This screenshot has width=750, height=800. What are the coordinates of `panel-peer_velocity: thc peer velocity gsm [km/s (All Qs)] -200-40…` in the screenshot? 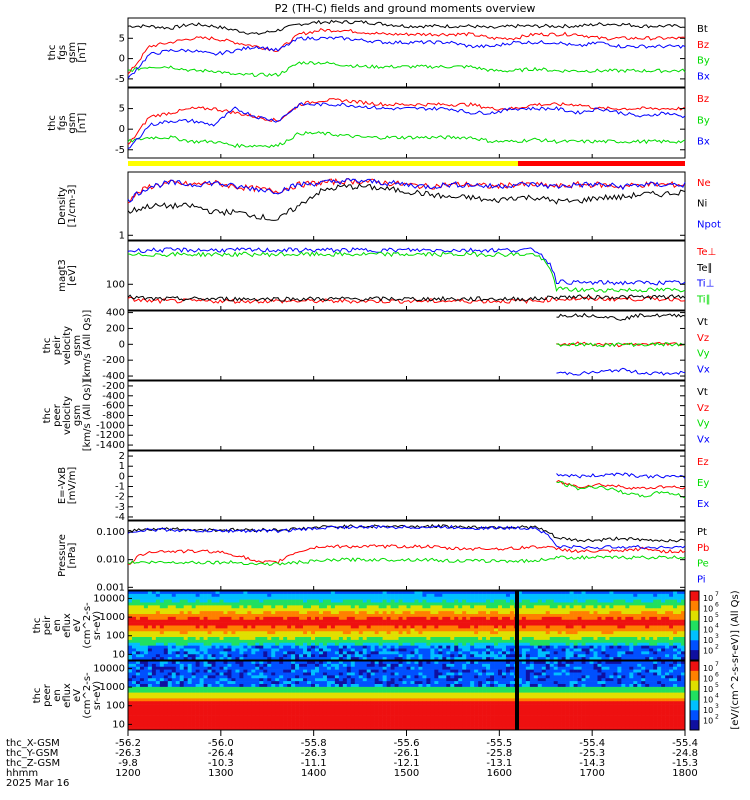 It's located at (376, 416).